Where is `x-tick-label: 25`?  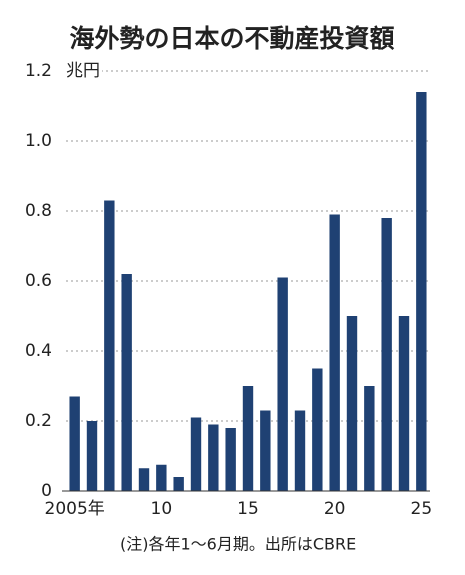 x-tick-label: 25 is located at coordinates (422, 509).